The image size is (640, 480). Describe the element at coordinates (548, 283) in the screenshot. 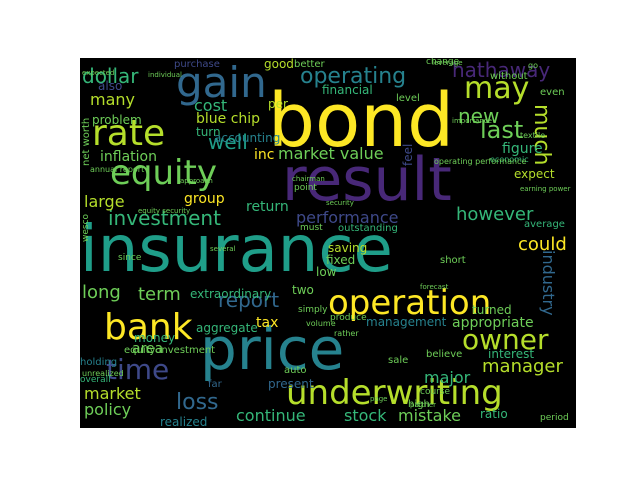

I see `word: industry` at that location.